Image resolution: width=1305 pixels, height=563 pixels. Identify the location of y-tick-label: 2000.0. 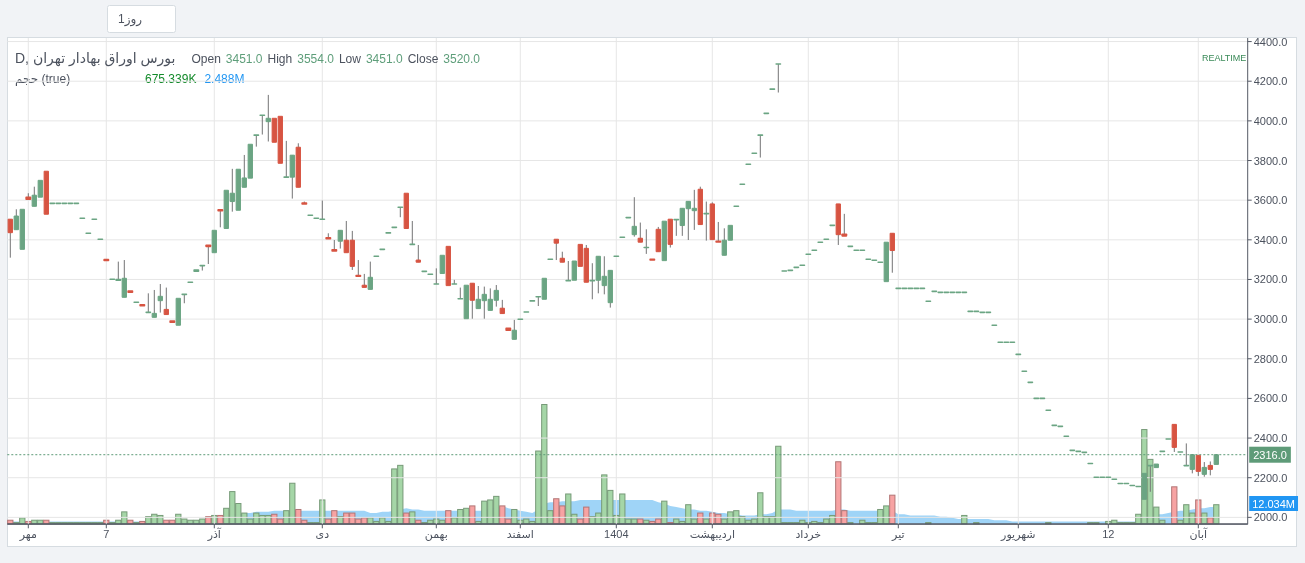
(1270, 517).